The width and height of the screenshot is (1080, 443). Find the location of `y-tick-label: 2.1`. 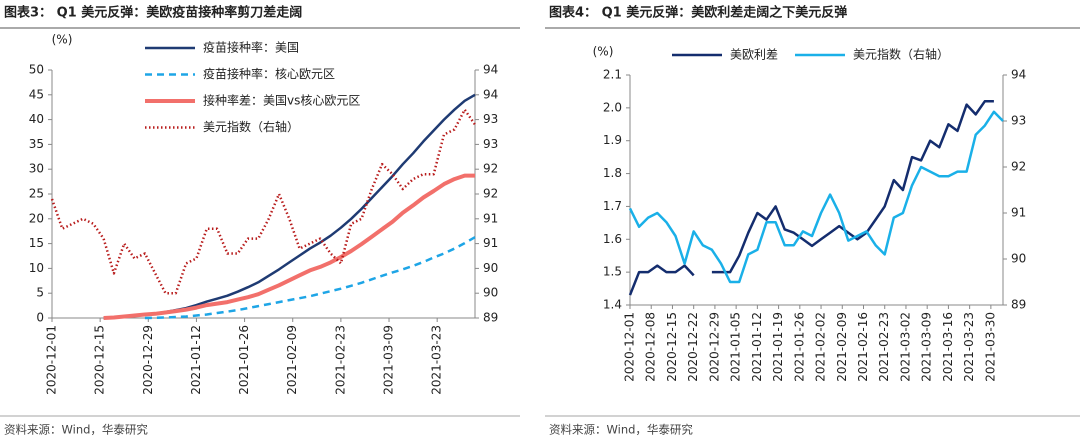

y-tick-label: 2.1 is located at coordinates (612, 75).